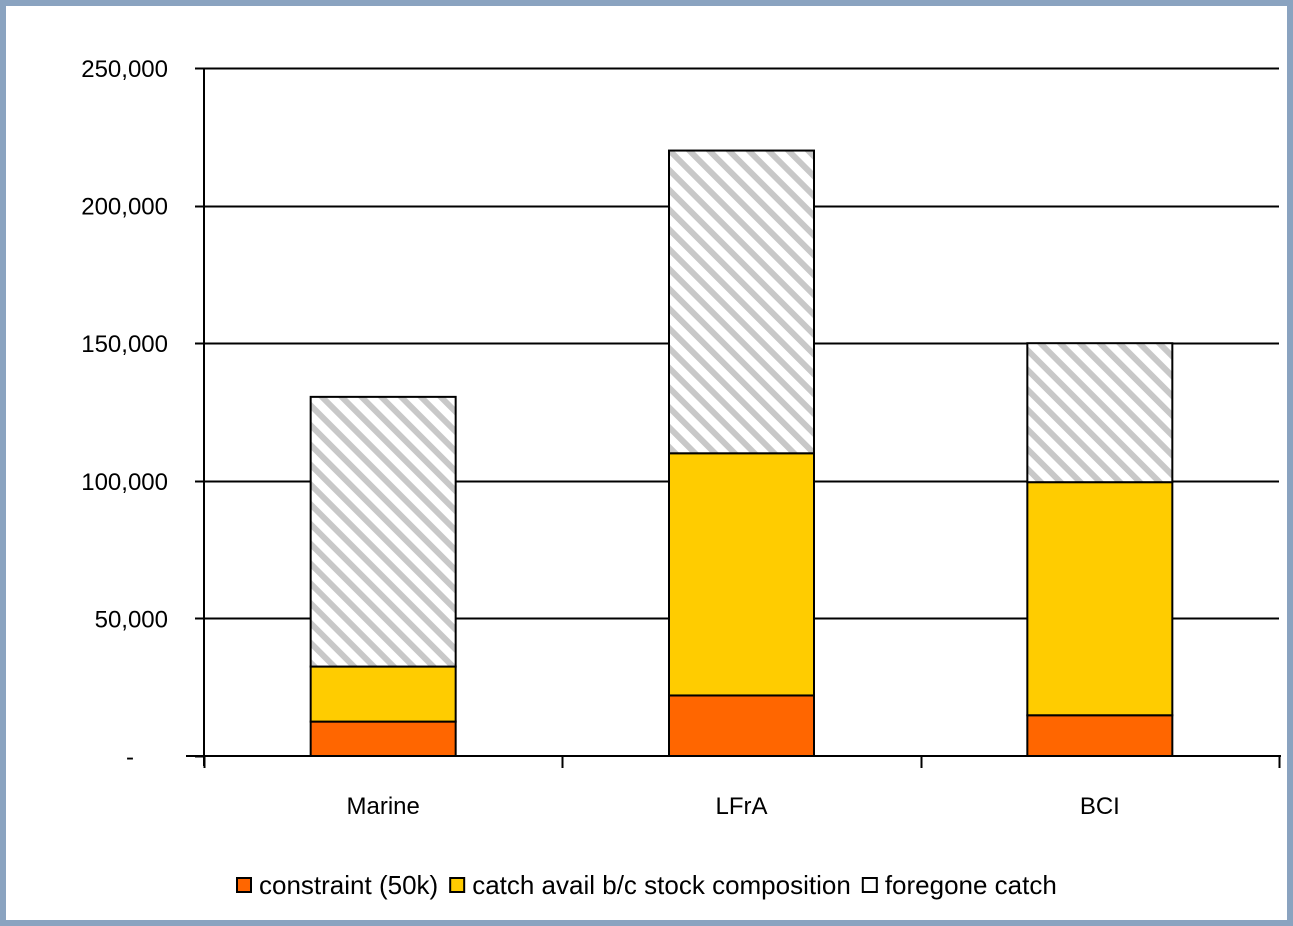 This screenshot has height=926, width=1293. Describe the element at coordinates (971, 885) in the screenshot. I see `legend-label: foregone catch` at that location.